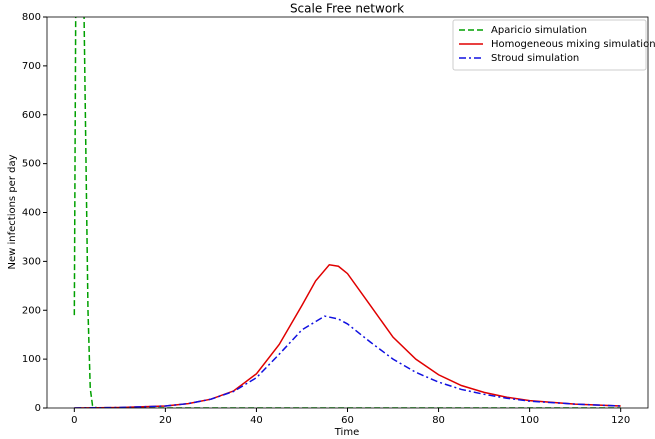 The image size is (655, 439). What do you see at coordinates (529, 420) in the screenshot?
I see `x-tick-label: 100` at bounding box center [529, 420].